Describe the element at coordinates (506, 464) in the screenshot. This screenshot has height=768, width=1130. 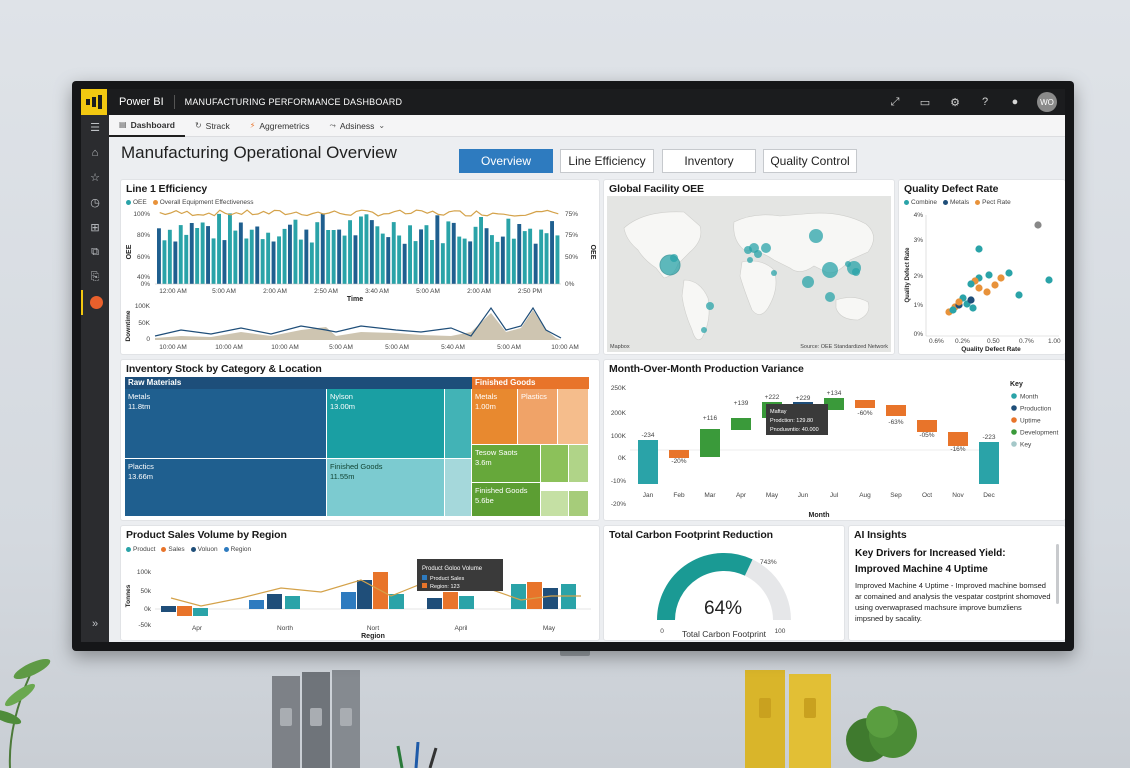
I see `treemap-tile-tesow: Tesow Saots 3.6m` at that location.